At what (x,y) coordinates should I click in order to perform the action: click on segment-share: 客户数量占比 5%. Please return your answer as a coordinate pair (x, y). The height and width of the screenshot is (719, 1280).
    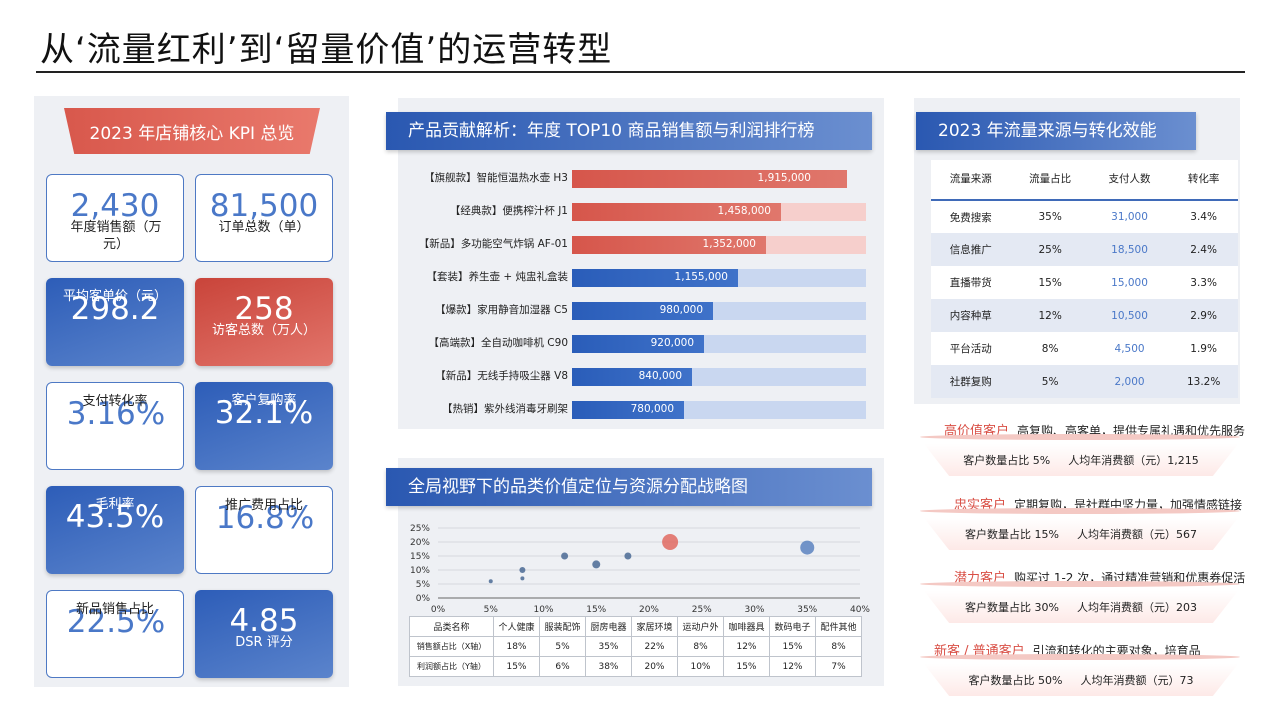
    Looking at the image, I should click on (1007, 460).